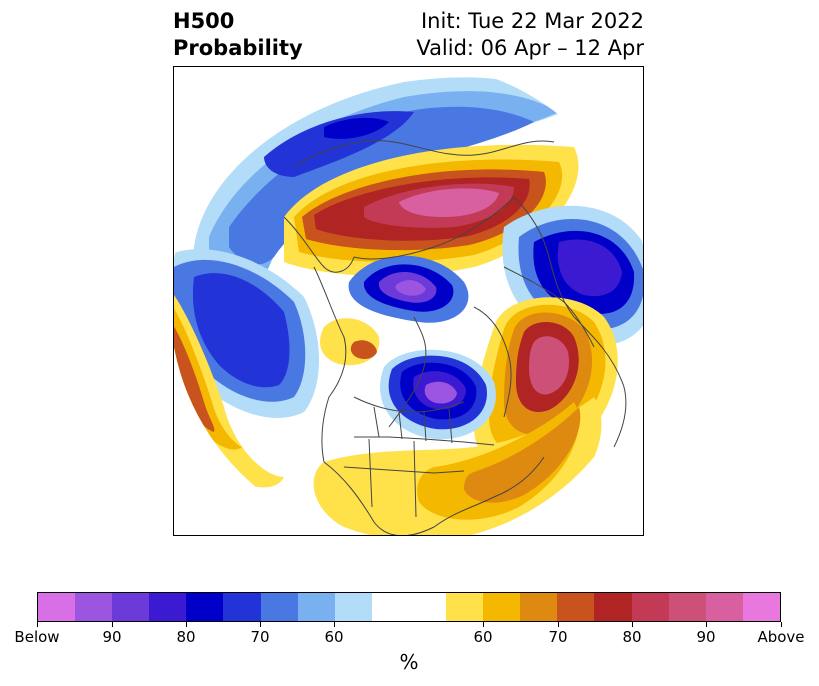 This screenshot has height=686, width=819. What do you see at coordinates (37, 637) in the screenshot?
I see `colorbar-tick-label: Below` at bounding box center [37, 637].